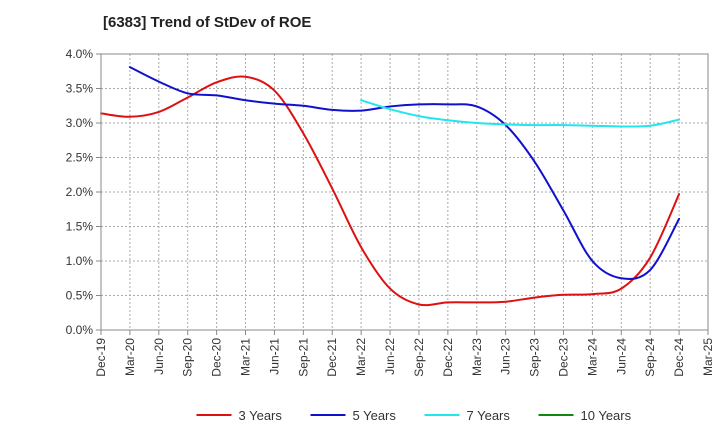  Describe the element at coordinates (261, 415) in the screenshot. I see `legend-label-3-years: 3 Years` at that location.